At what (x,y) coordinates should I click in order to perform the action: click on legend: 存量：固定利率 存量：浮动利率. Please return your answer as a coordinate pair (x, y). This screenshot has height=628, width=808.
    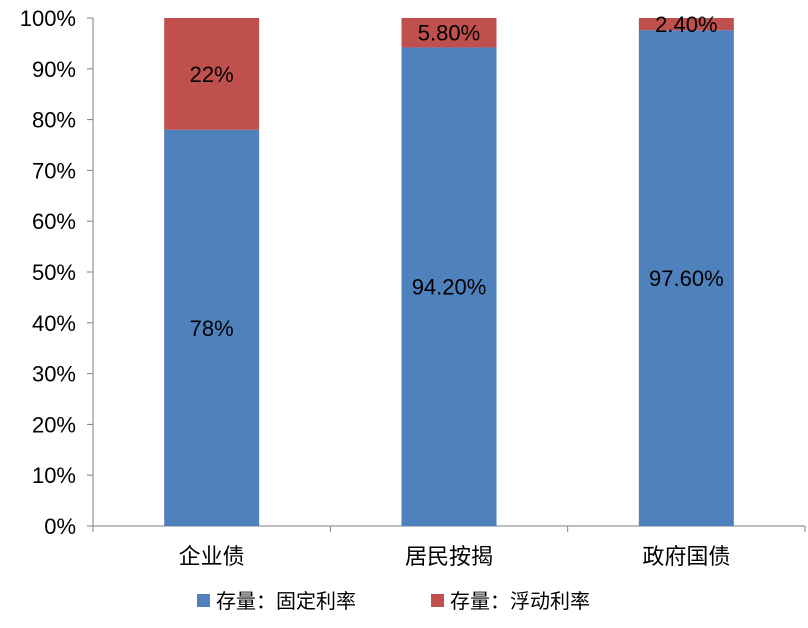
    Looking at the image, I should click on (393, 601).